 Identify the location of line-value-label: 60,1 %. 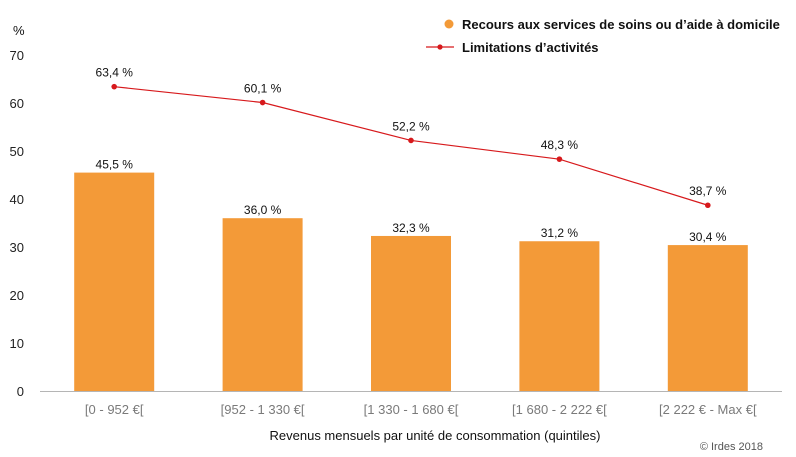
(263, 89).